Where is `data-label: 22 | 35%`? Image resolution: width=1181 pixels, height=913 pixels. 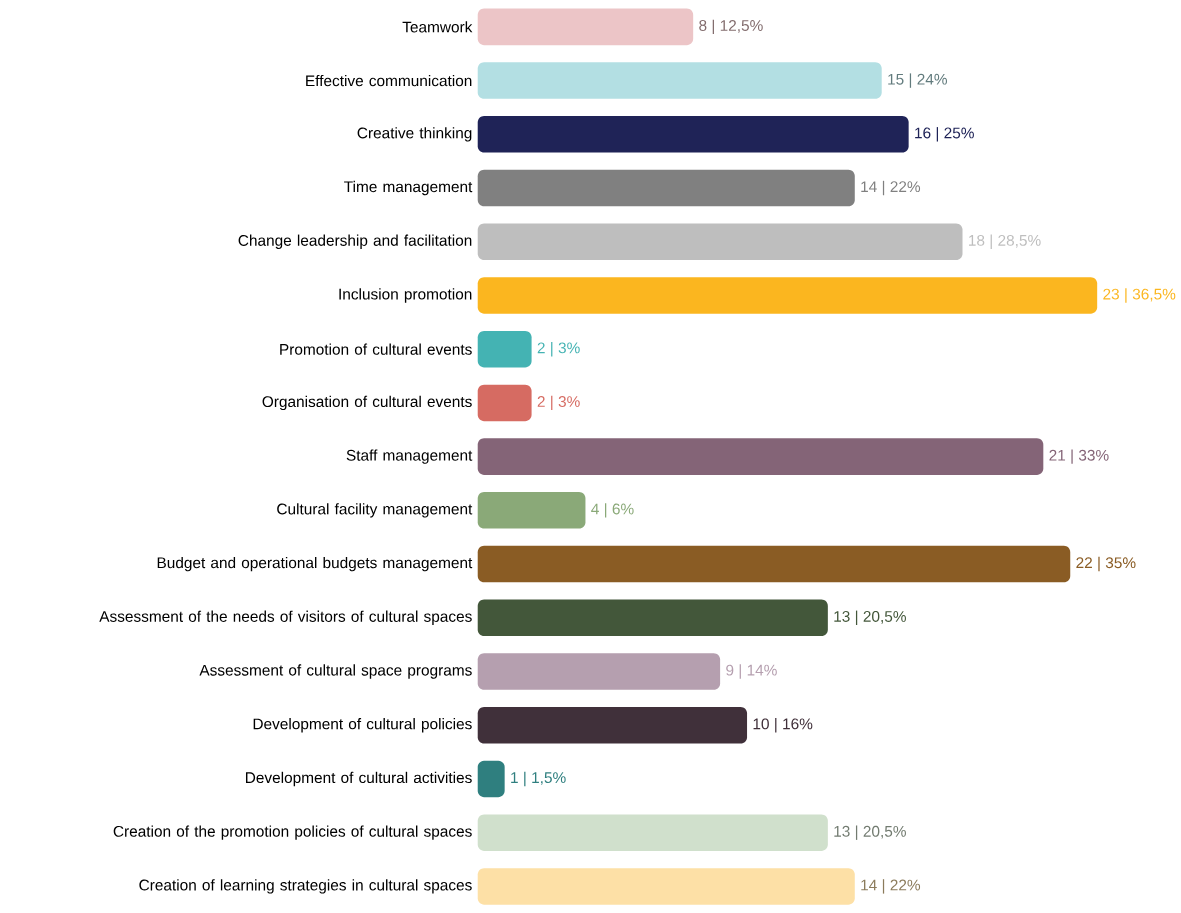
data-label: 22 | 35% is located at coordinates (1106, 564).